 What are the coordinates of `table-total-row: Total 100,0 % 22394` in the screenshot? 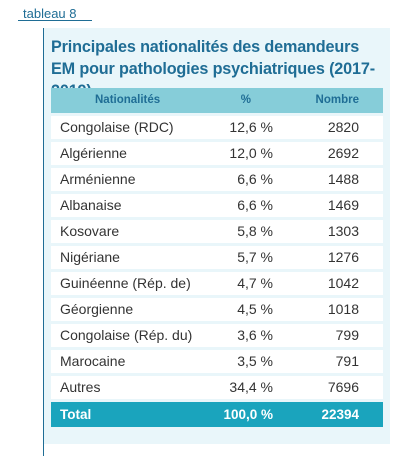 It's located at (217, 414).